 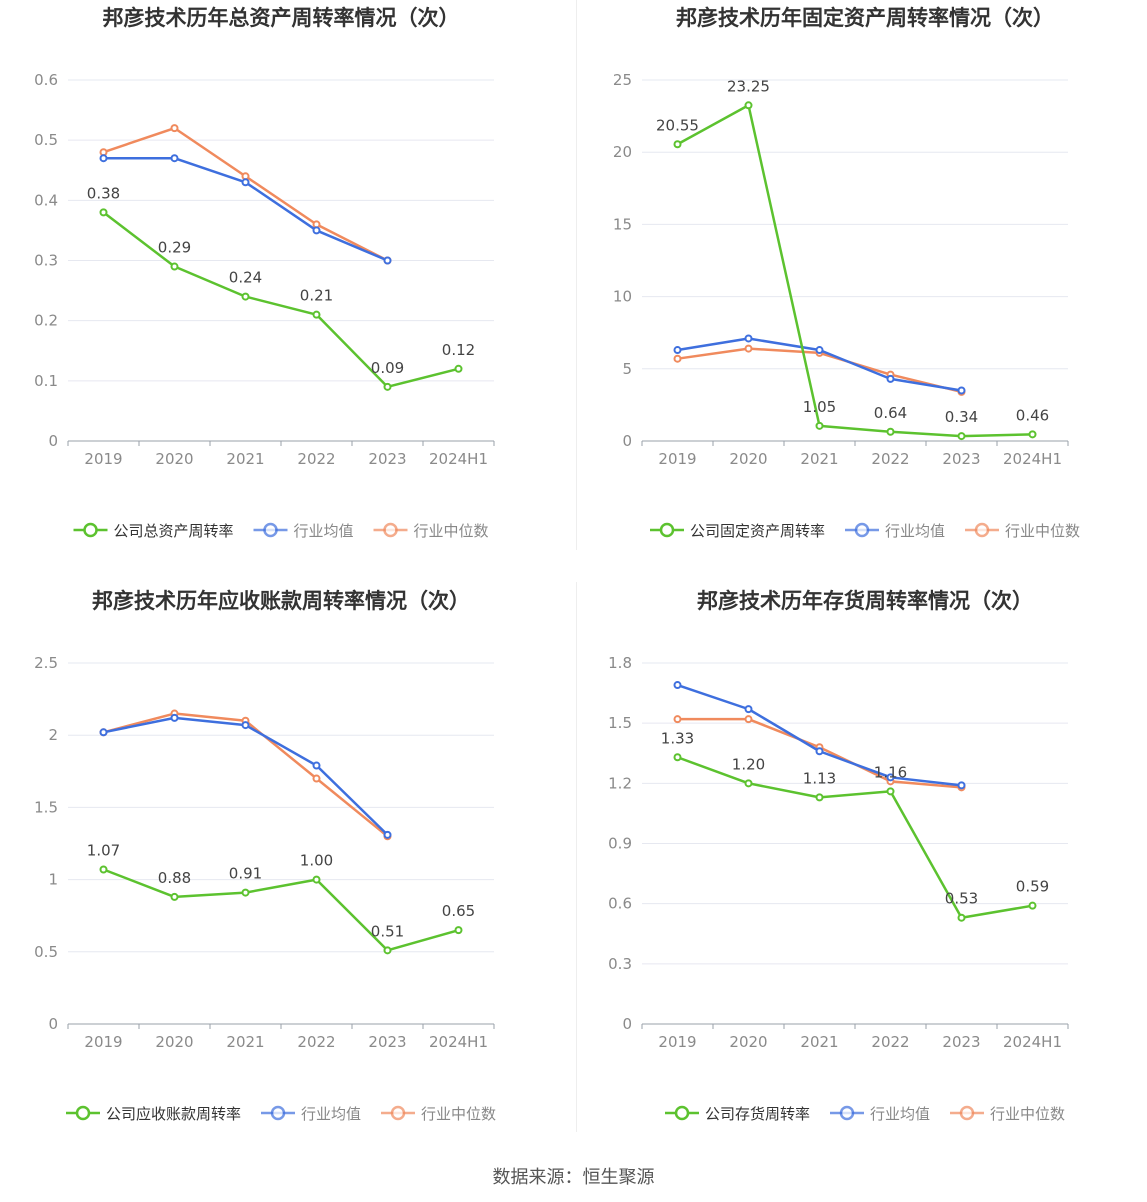 What do you see at coordinates (961, 417) in the screenshot?
I see `data-label: 0.34` at bounding box center [961, 417].